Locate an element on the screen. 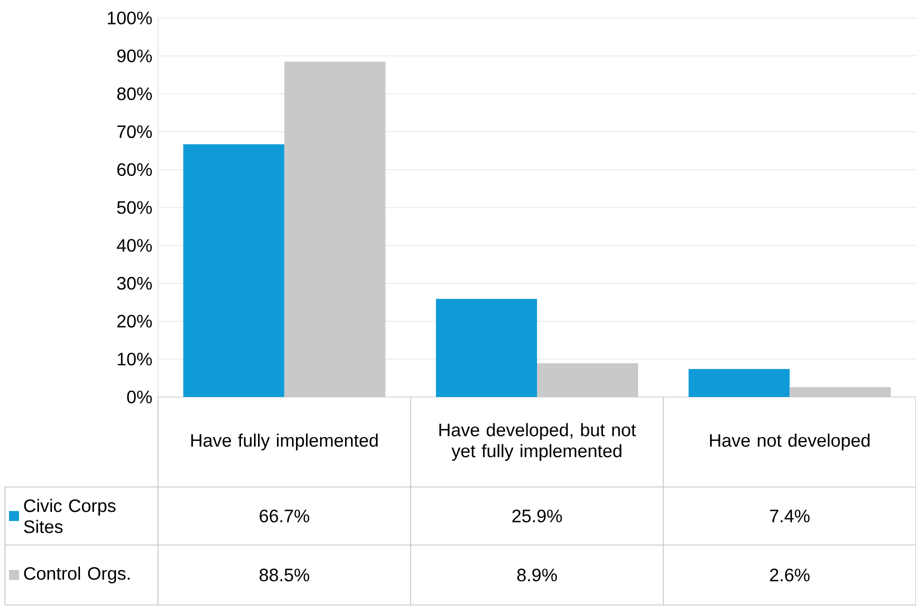 The width and height of the screenshot is (916, 614). data-label: 66.7% is located at coordinates (285, 516).